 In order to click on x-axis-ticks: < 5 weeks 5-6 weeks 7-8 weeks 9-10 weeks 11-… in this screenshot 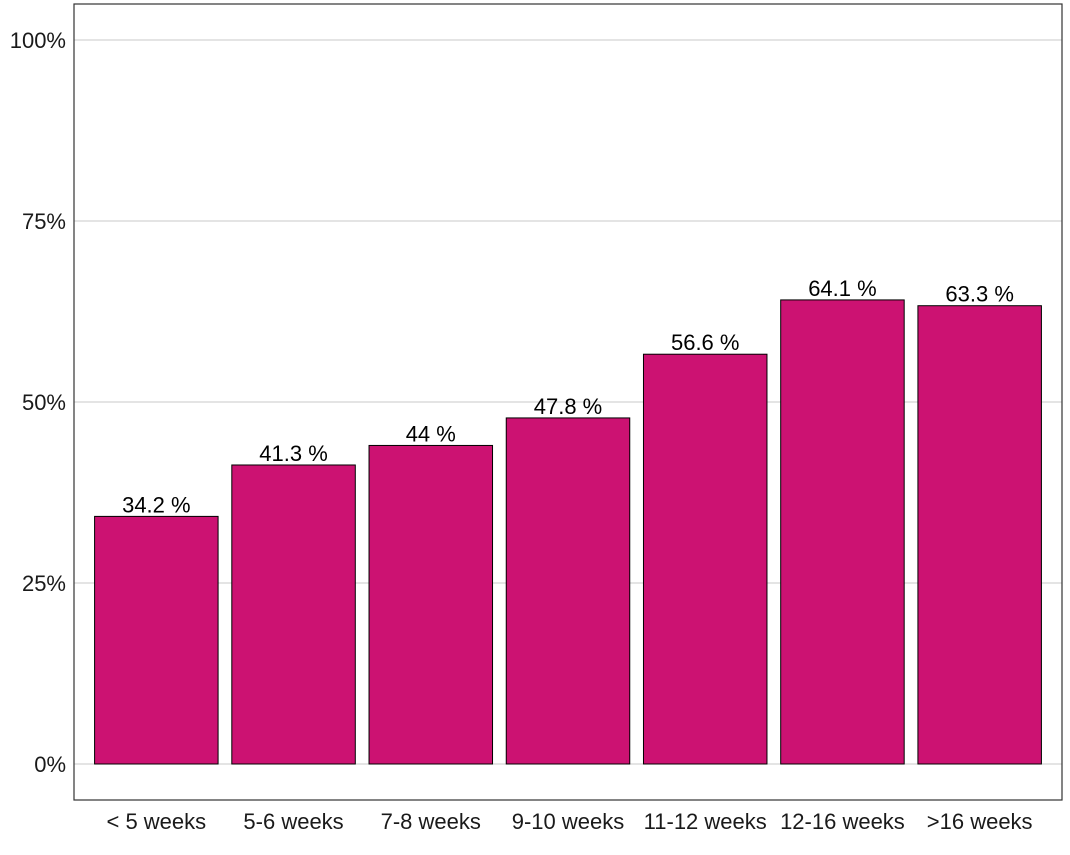, I will do `click(569, 821)`.